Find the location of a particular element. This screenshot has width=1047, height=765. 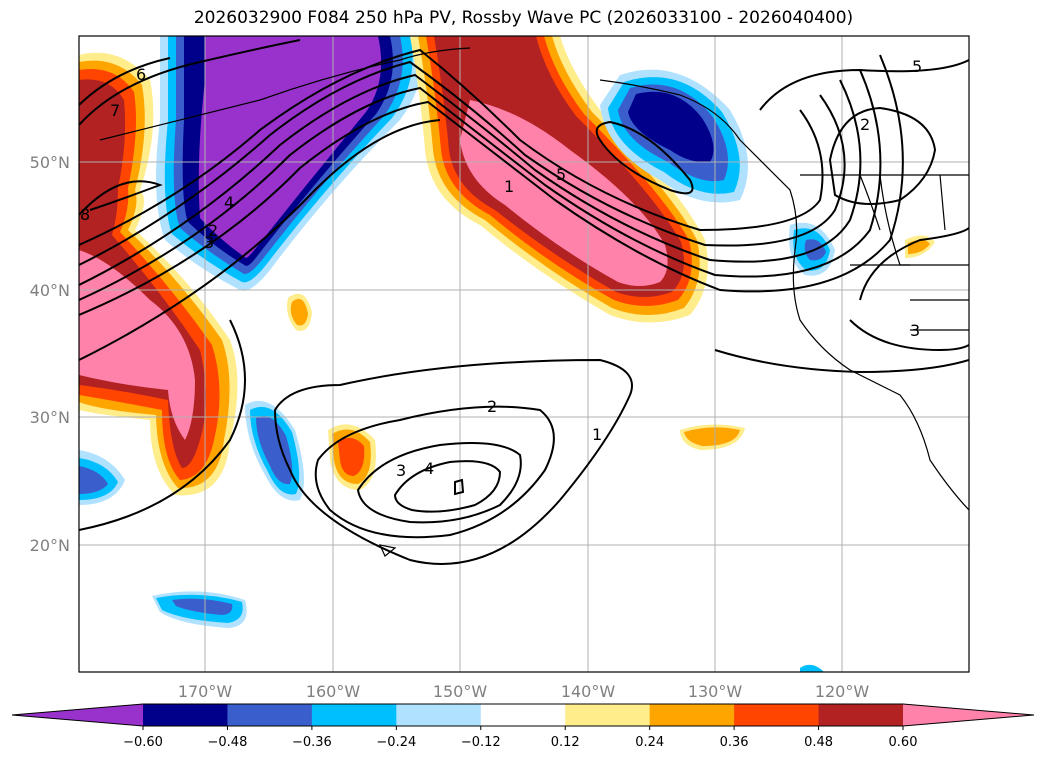

colorbar-label: −0.48 is located at coordinates (228, 742).